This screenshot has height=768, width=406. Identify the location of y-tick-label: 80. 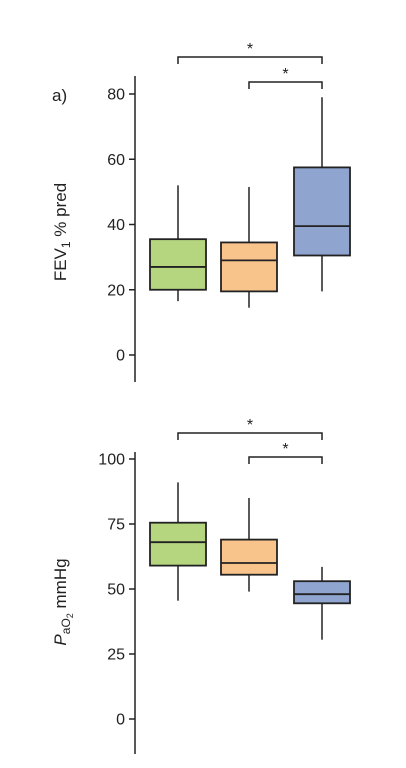
(116, 95).